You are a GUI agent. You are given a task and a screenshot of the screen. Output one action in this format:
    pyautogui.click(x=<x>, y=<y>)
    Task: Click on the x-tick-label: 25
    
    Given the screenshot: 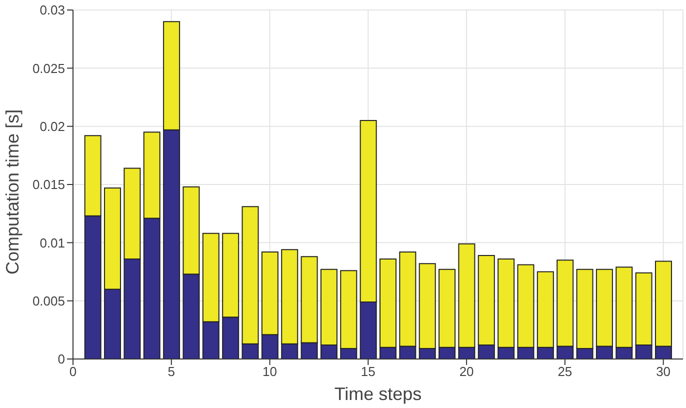 What is the action you would take?
    pyautogui.click(x=565, y=372)
    